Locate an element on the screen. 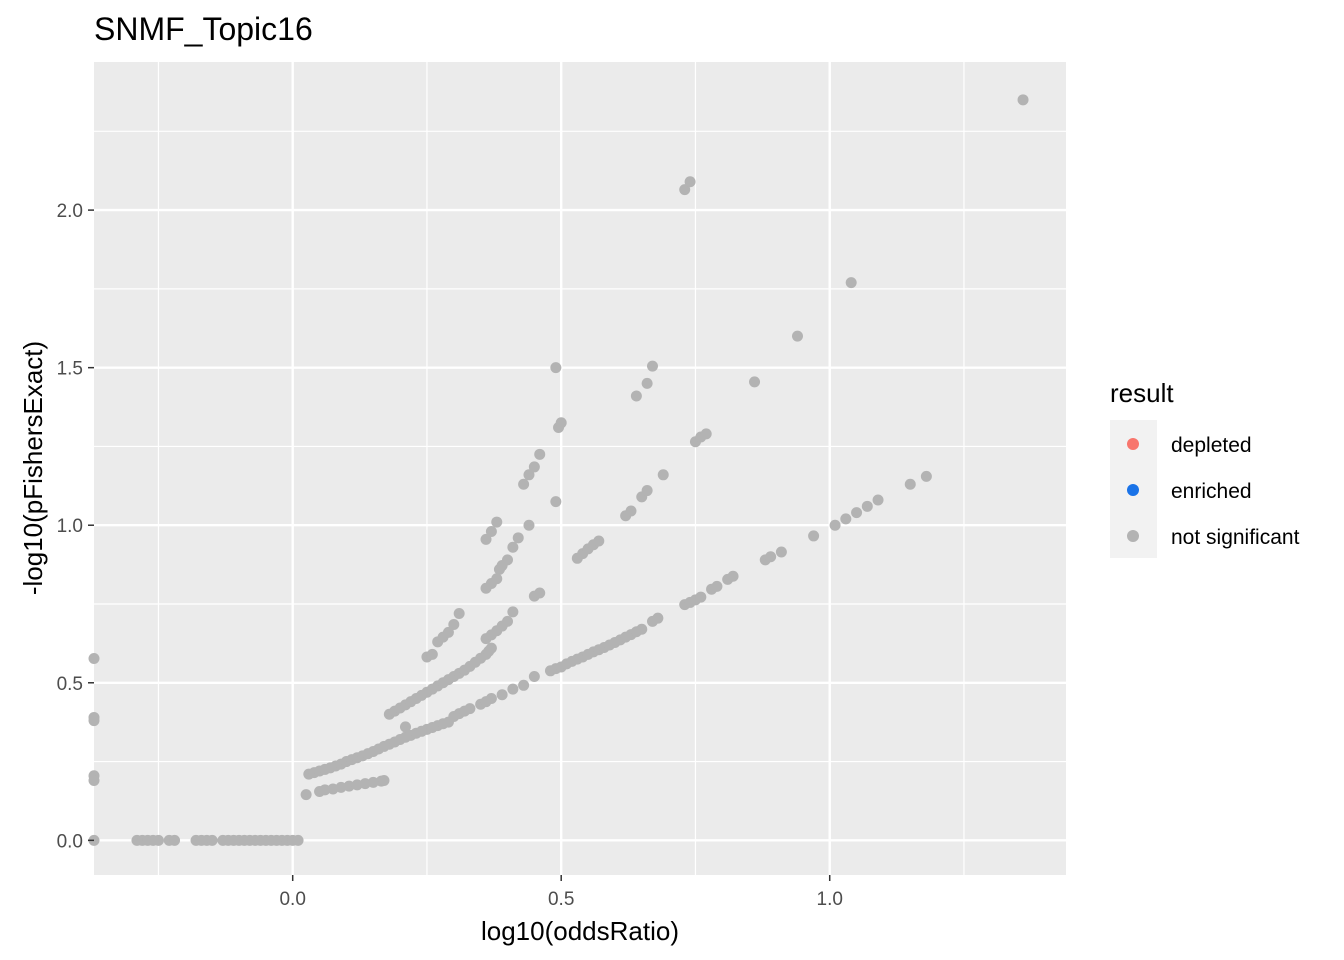 The image size is (1344, 960). legend: result depleted enriched not significant is located at coordinates (1205, 468).